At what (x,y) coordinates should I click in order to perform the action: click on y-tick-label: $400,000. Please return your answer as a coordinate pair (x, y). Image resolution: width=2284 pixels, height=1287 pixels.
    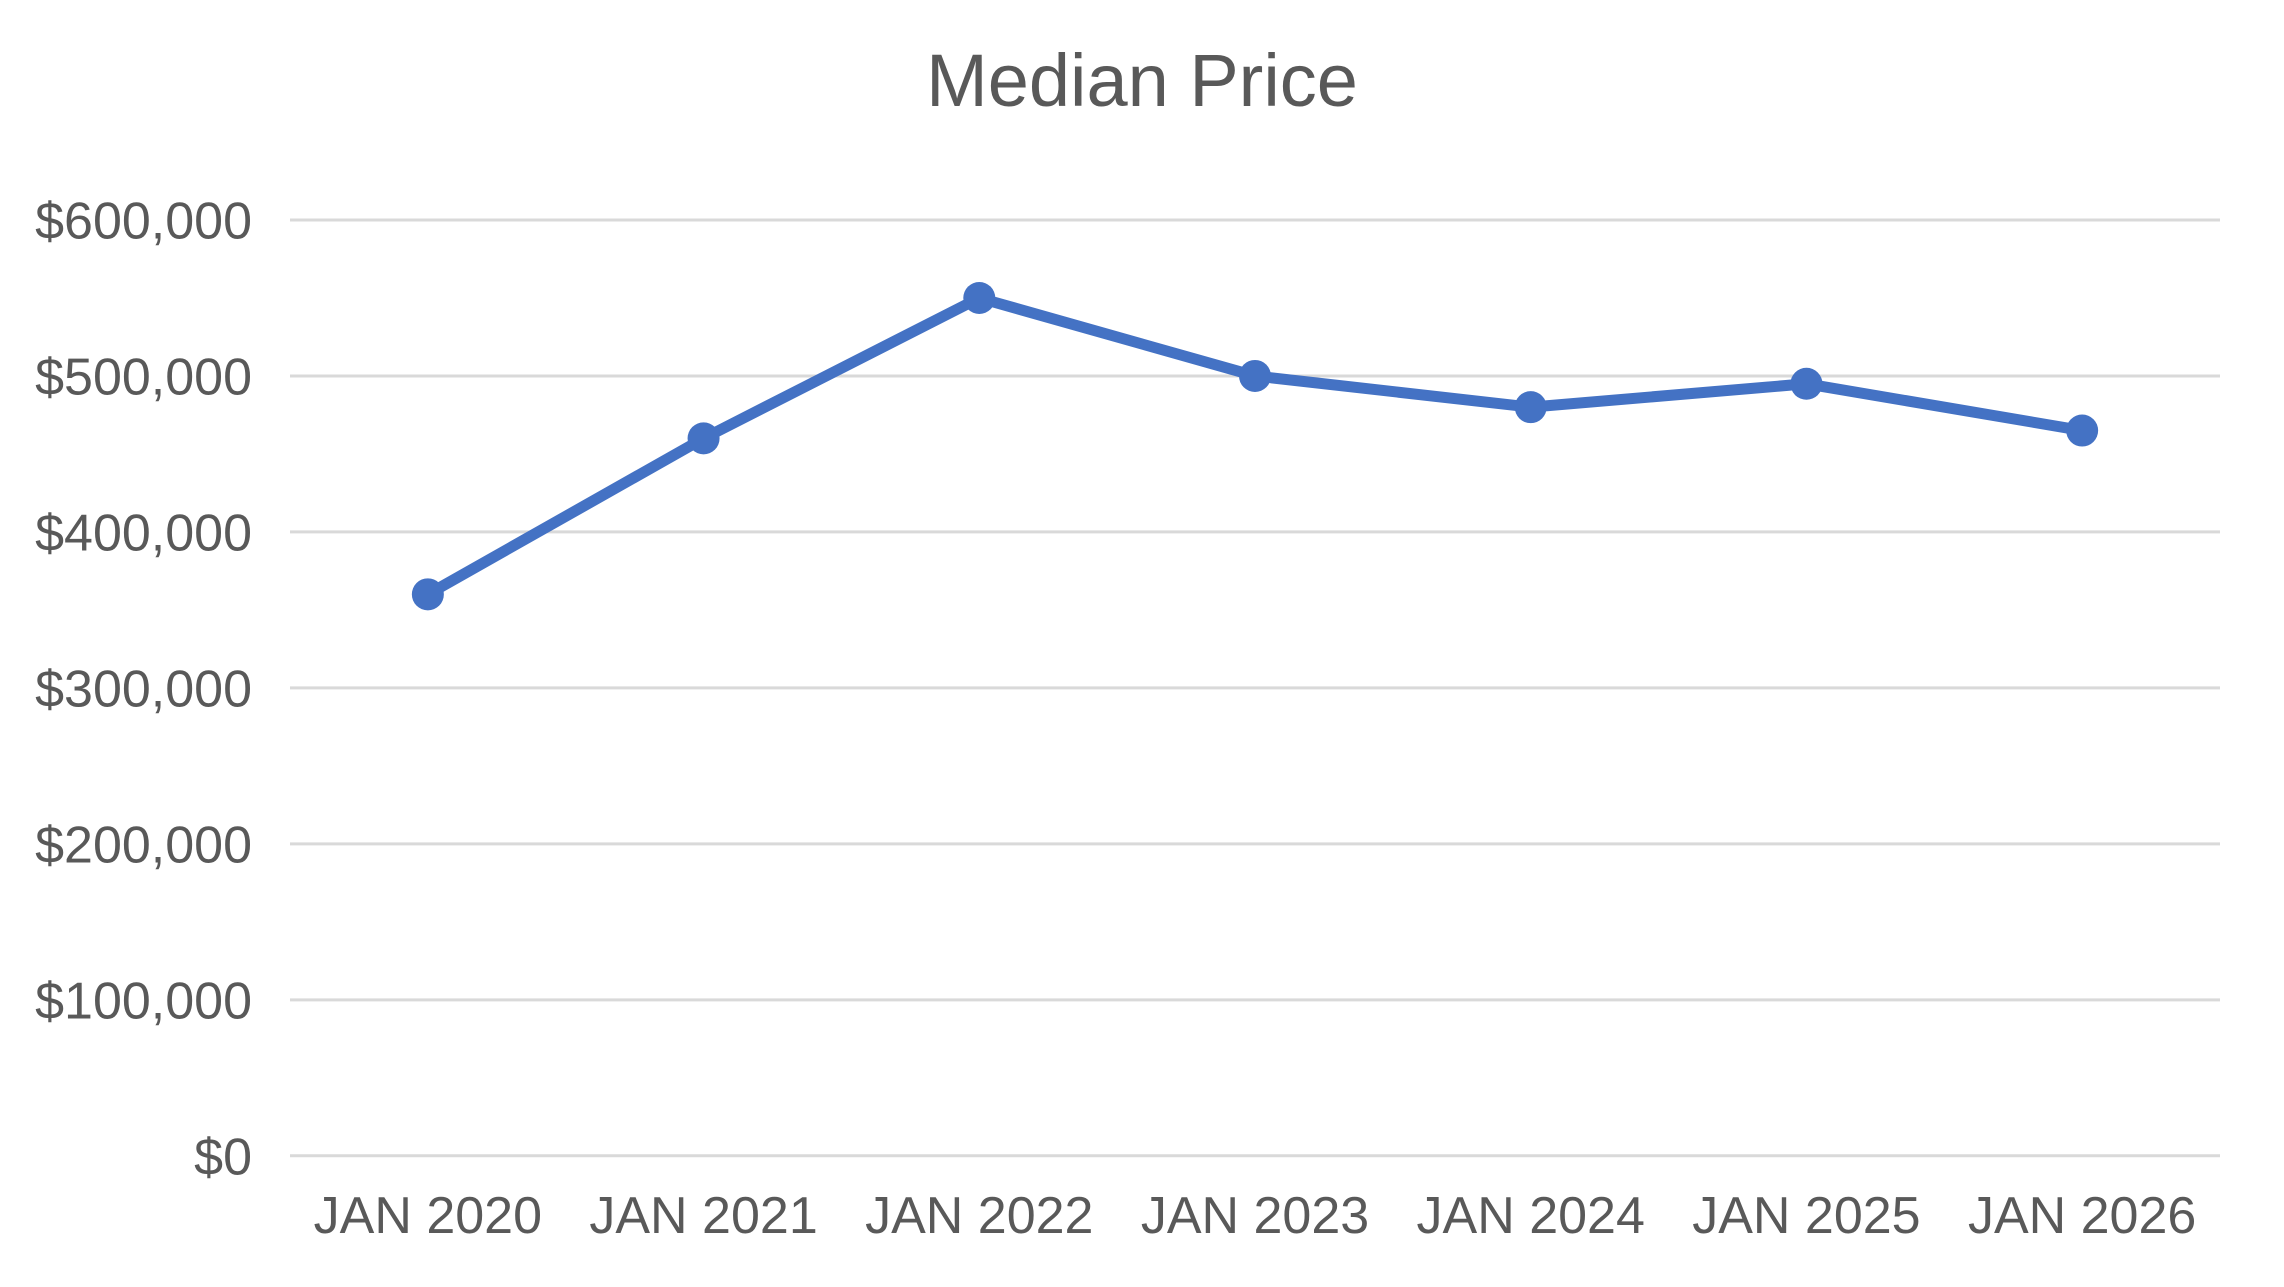
    Looking at the image, I should click on (143, 534).